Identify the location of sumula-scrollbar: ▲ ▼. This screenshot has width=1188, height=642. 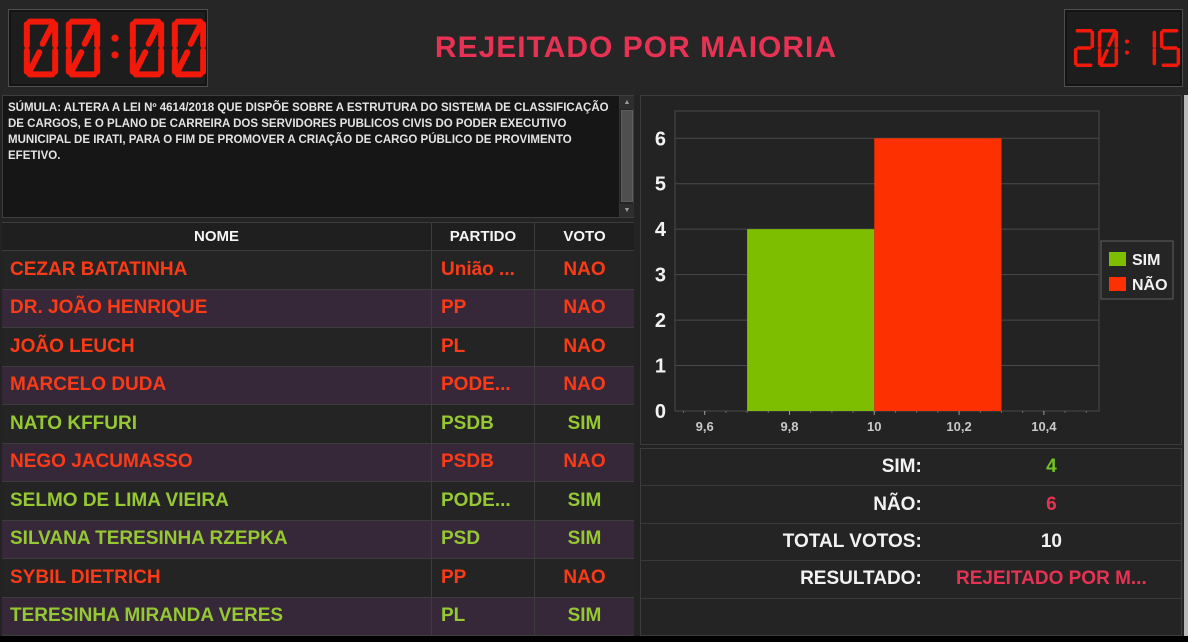
(626, 156).